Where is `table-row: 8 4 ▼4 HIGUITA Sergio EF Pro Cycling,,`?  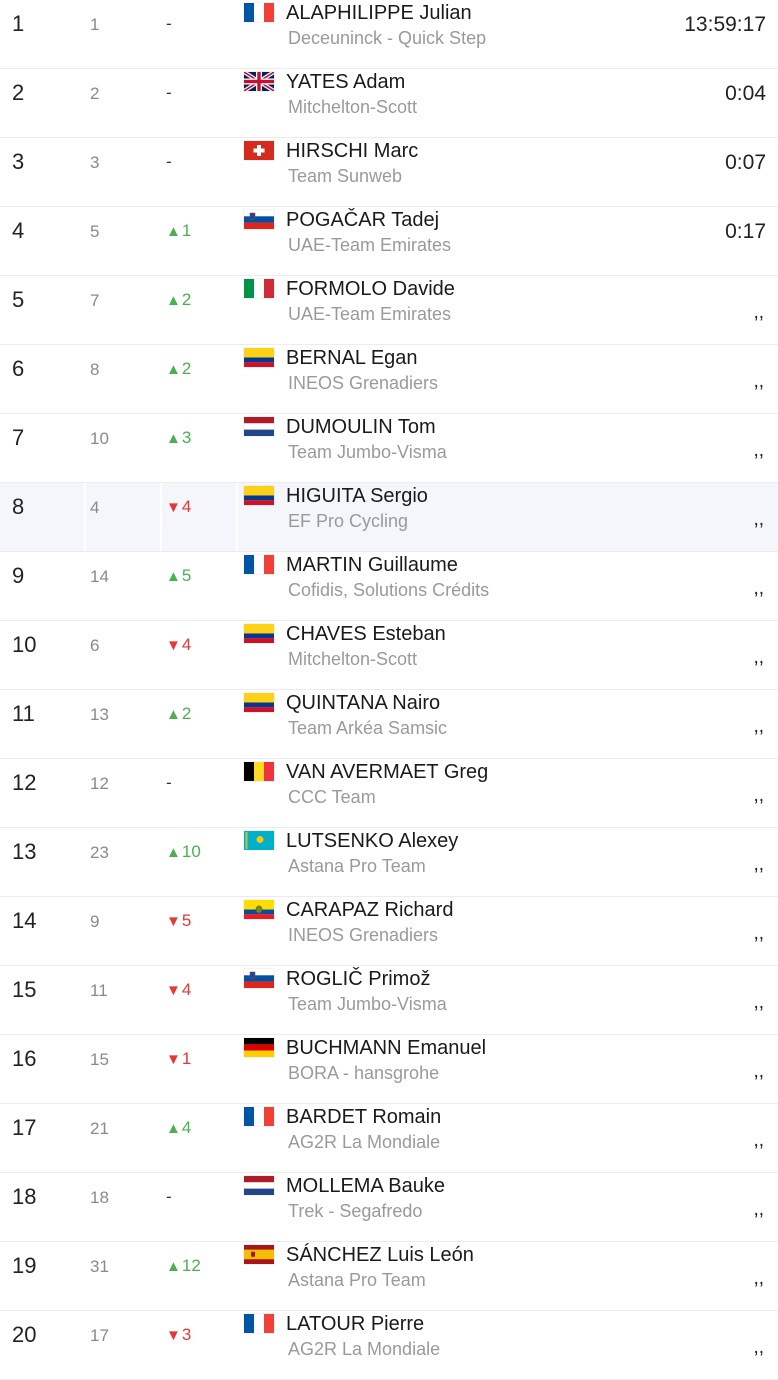 table-row: 8 4 ▼4 HIGUITA Sergio EF Pro Cycling,, is located at coordinates (389, 517).